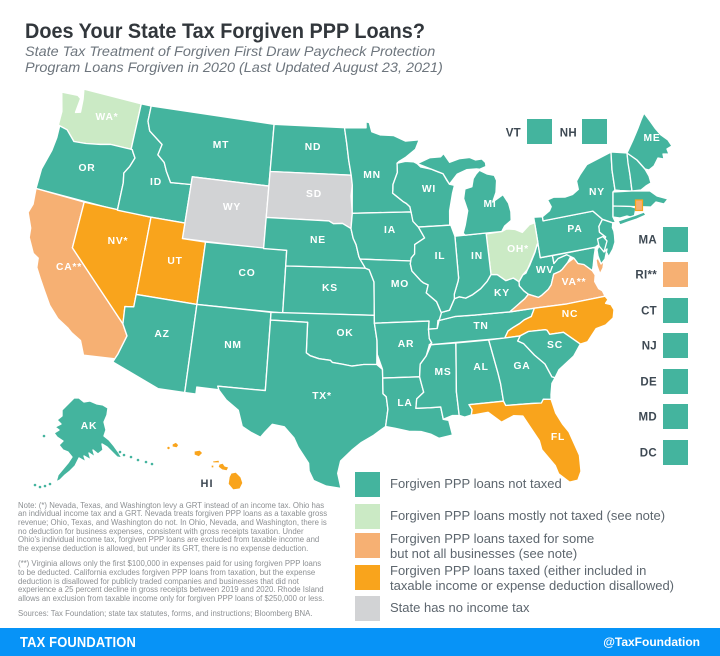 This screenshot has height=656, width=720. Describe the element at coordinates (390, 230) in the screenshot. I see `svg-text: IA` at that location.